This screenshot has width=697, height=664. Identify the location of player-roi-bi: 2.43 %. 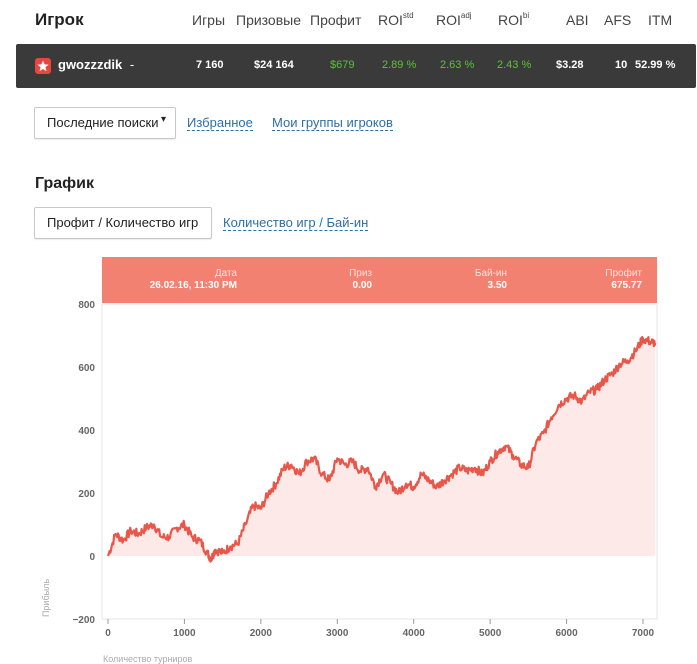
(514, 65).